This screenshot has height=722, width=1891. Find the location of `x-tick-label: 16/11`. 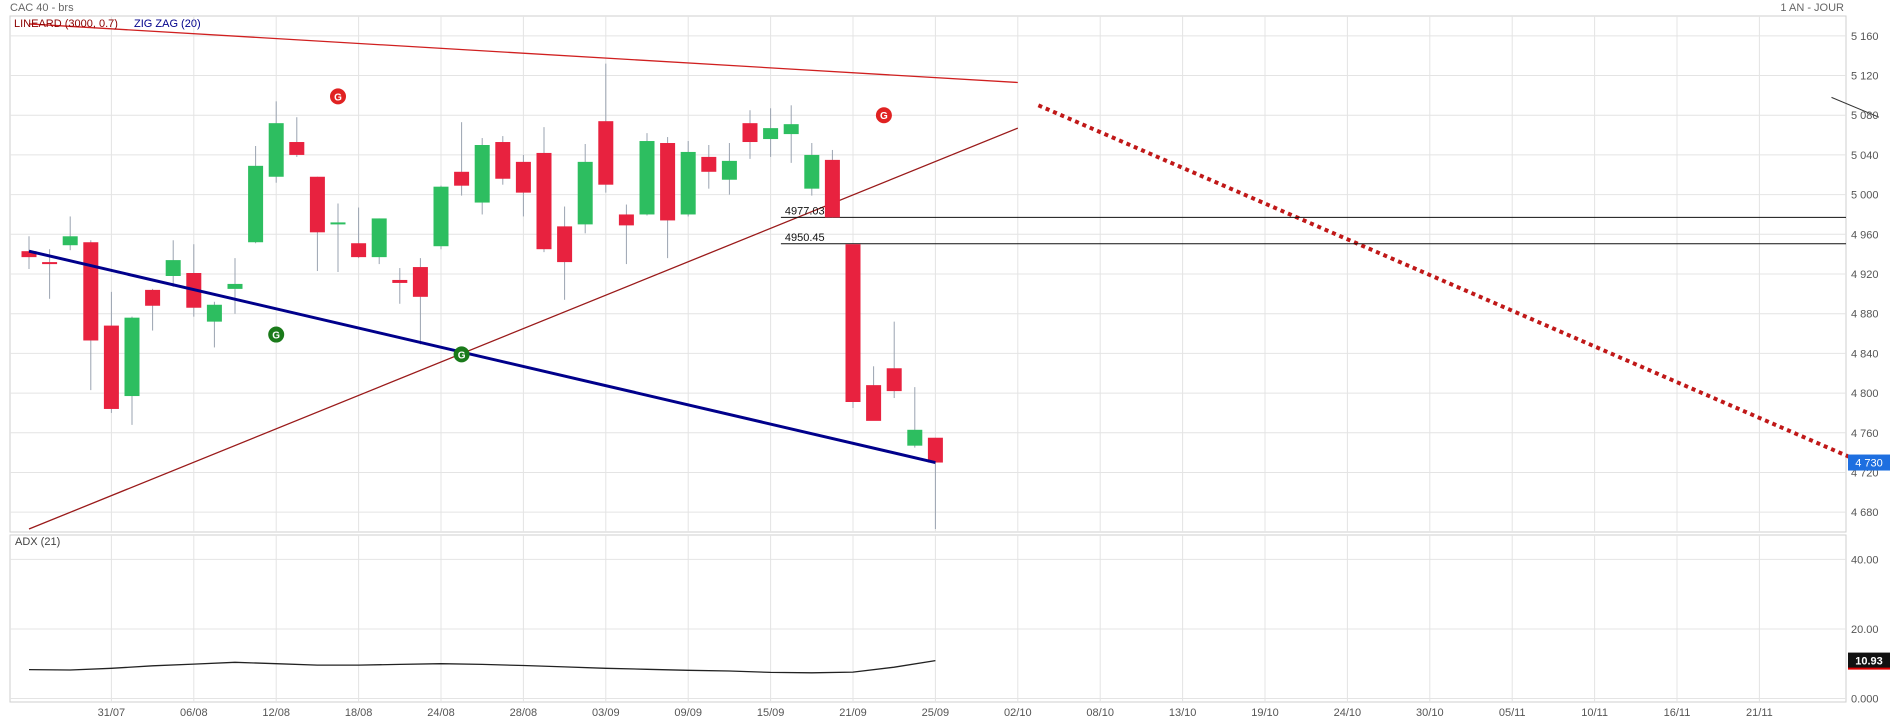

x-tick-label: 16/11 is located at coordinates (1677, 713).